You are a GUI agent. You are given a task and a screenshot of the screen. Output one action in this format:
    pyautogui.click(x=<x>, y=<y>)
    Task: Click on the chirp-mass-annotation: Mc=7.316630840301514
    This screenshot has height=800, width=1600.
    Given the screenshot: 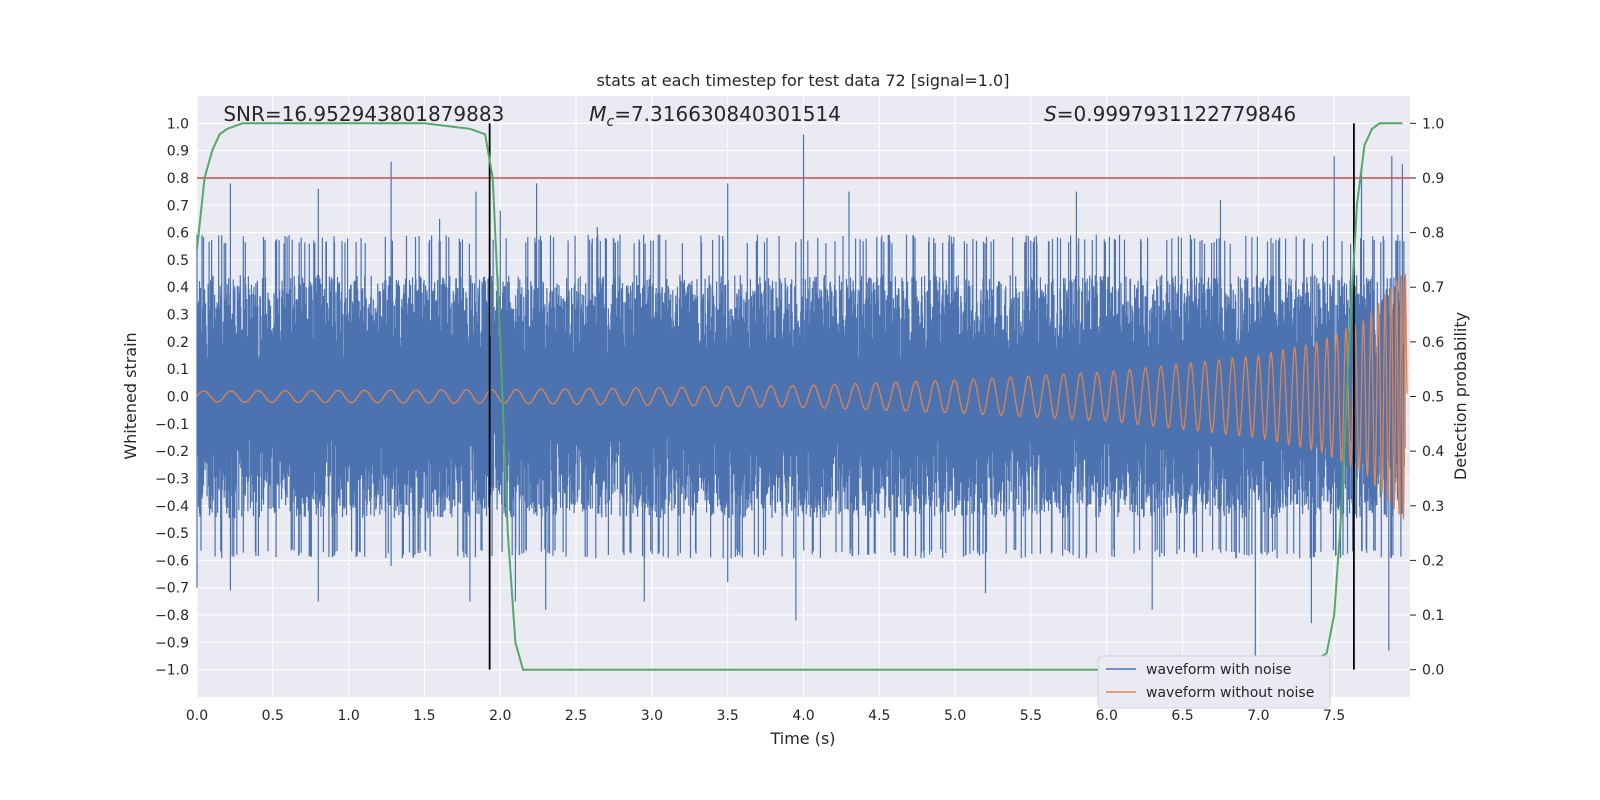 What is the action you would take?
    pyautogui.click(x=715, y=116)
    